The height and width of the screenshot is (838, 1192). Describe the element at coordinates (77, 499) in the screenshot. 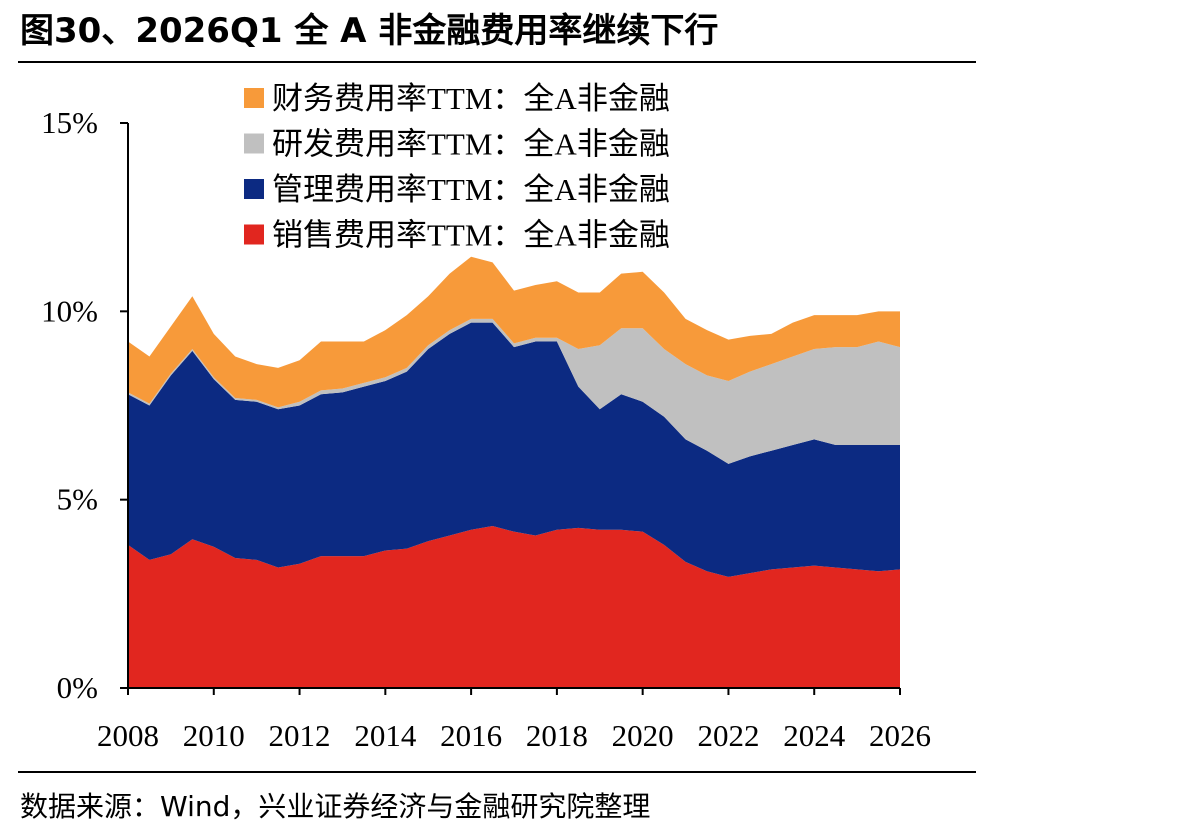

I see `y-tick-label: 5%` at that location.